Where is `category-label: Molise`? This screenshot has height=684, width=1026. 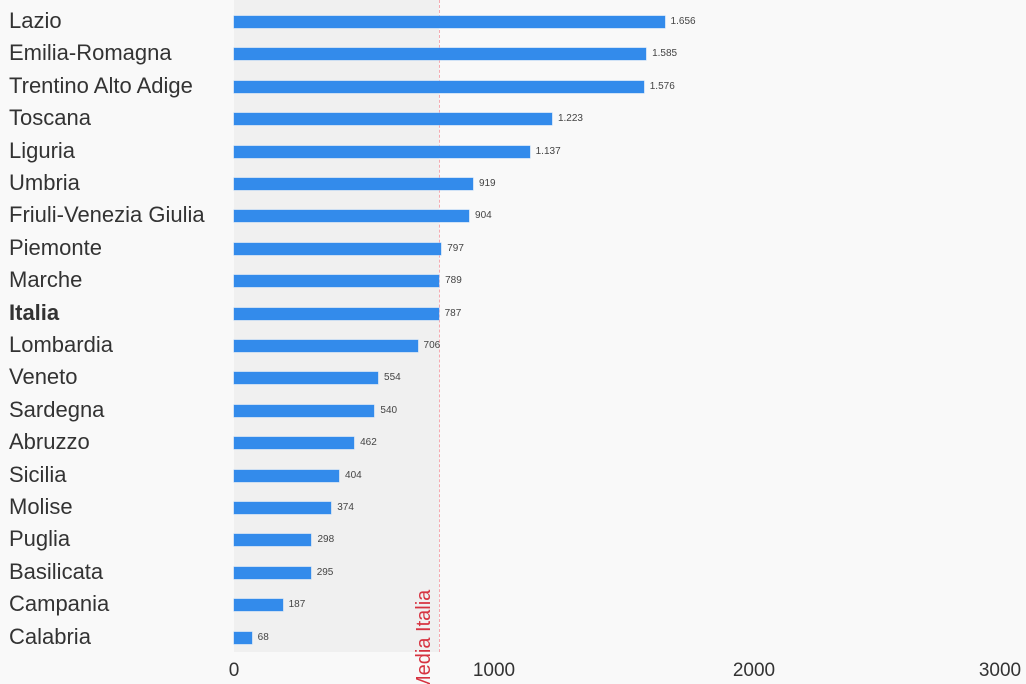 category-label: Molise is located at coordinates (41, 506).